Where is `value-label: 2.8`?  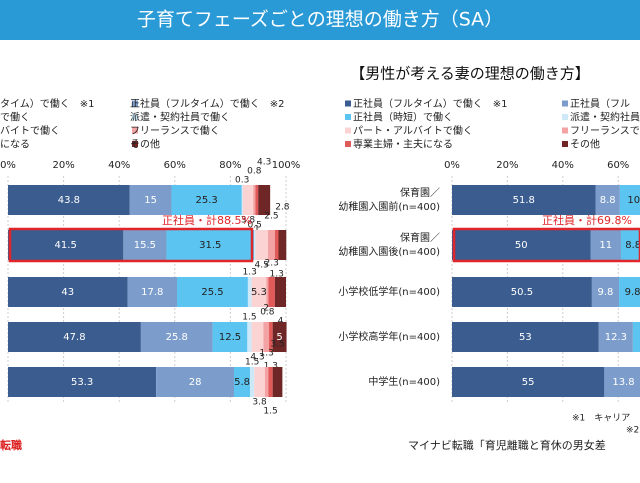
value-label: 2.8 is located at coordinates (282, 208).